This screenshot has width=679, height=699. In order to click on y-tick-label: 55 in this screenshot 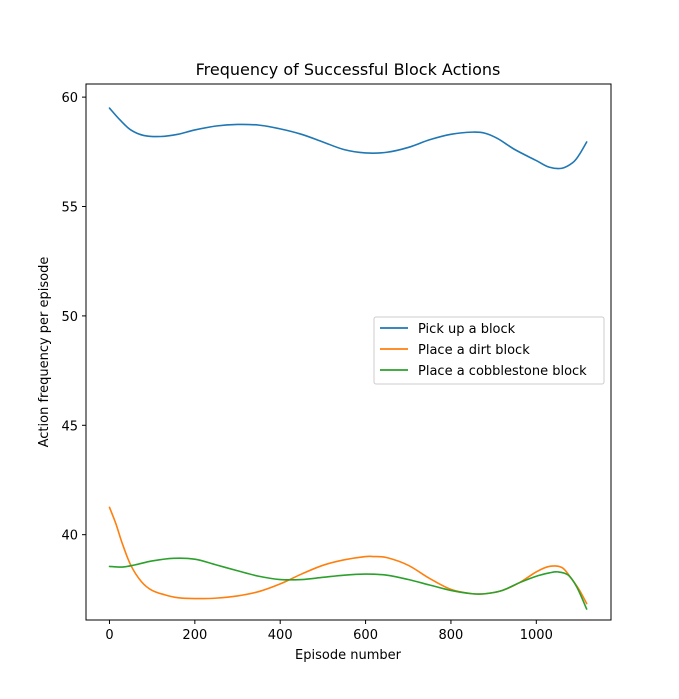, I will do `click(69, 208)`.